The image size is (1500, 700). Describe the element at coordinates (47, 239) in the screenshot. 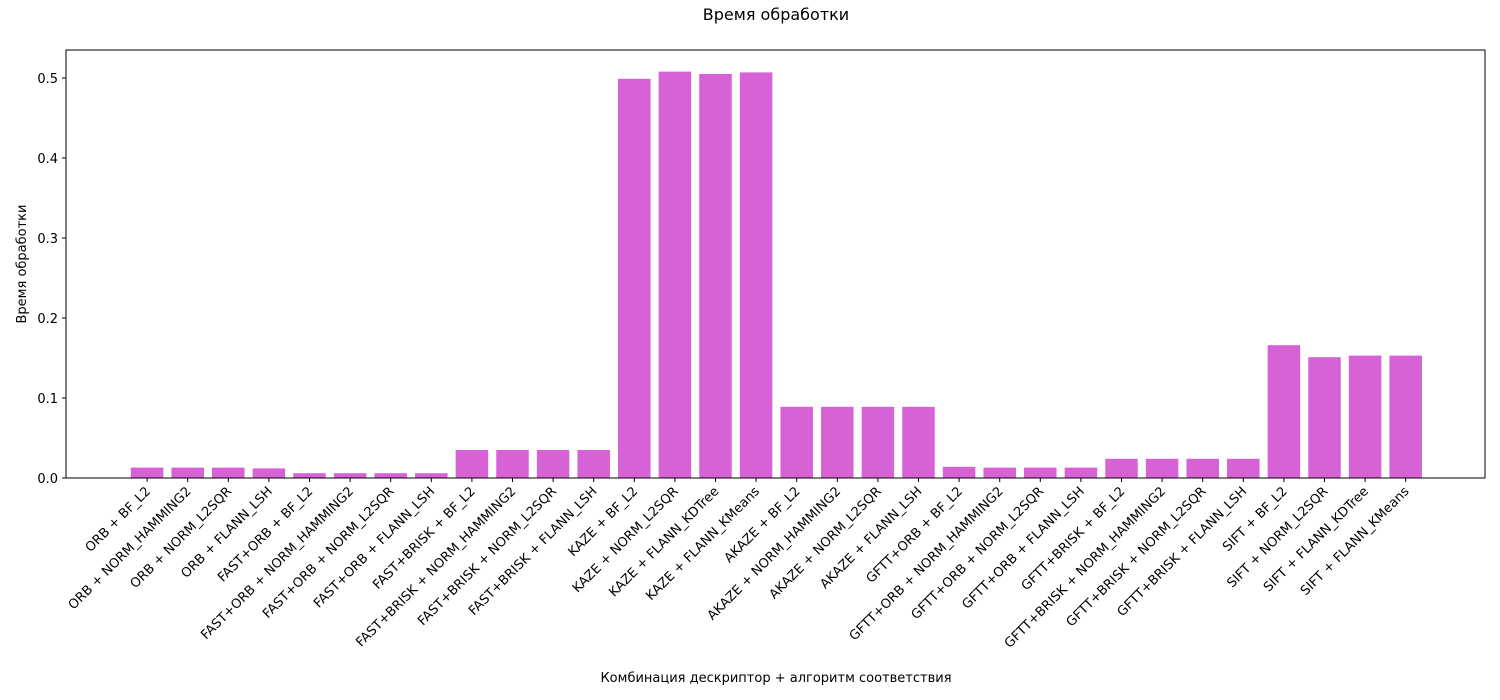

I see `y-tick-label: 0.3` at that location.